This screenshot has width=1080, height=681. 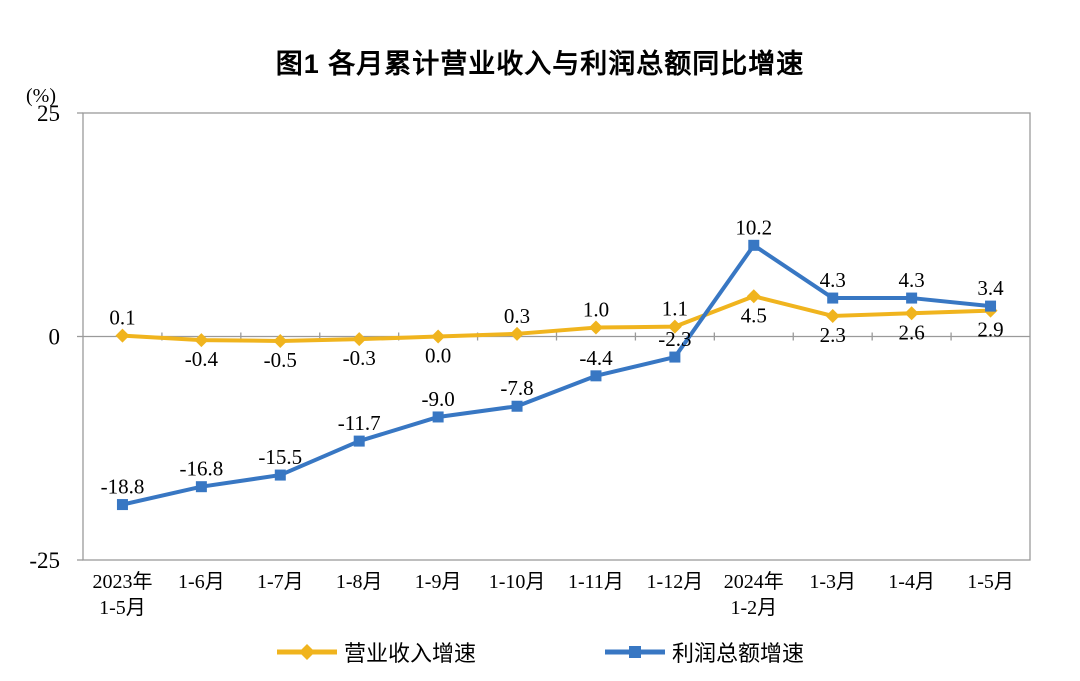 I want to click on legend-item-revenue: 营业收入增速, so click(x=376, y=652).